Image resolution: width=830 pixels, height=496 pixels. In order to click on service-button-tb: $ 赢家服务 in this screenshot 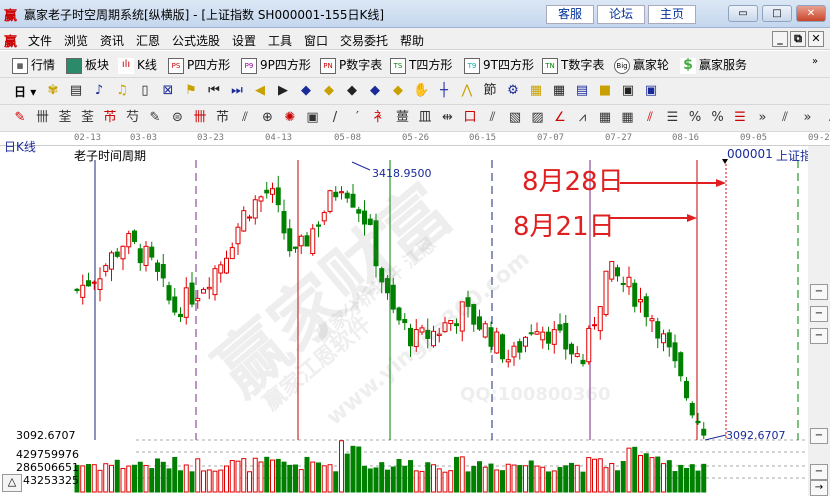, I will do `click(713, 65)`.